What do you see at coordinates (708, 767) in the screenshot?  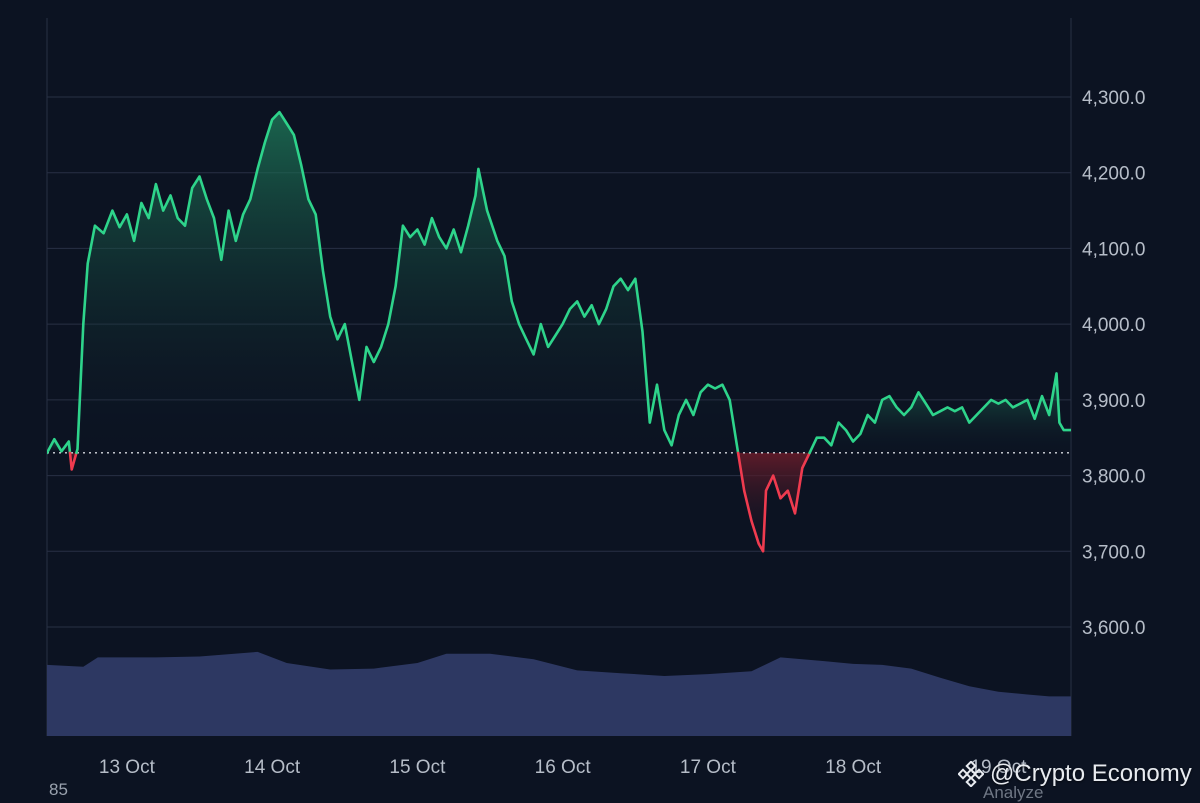 I see `x-tick-label: 17 Oct` at bounding box center [708, 767].